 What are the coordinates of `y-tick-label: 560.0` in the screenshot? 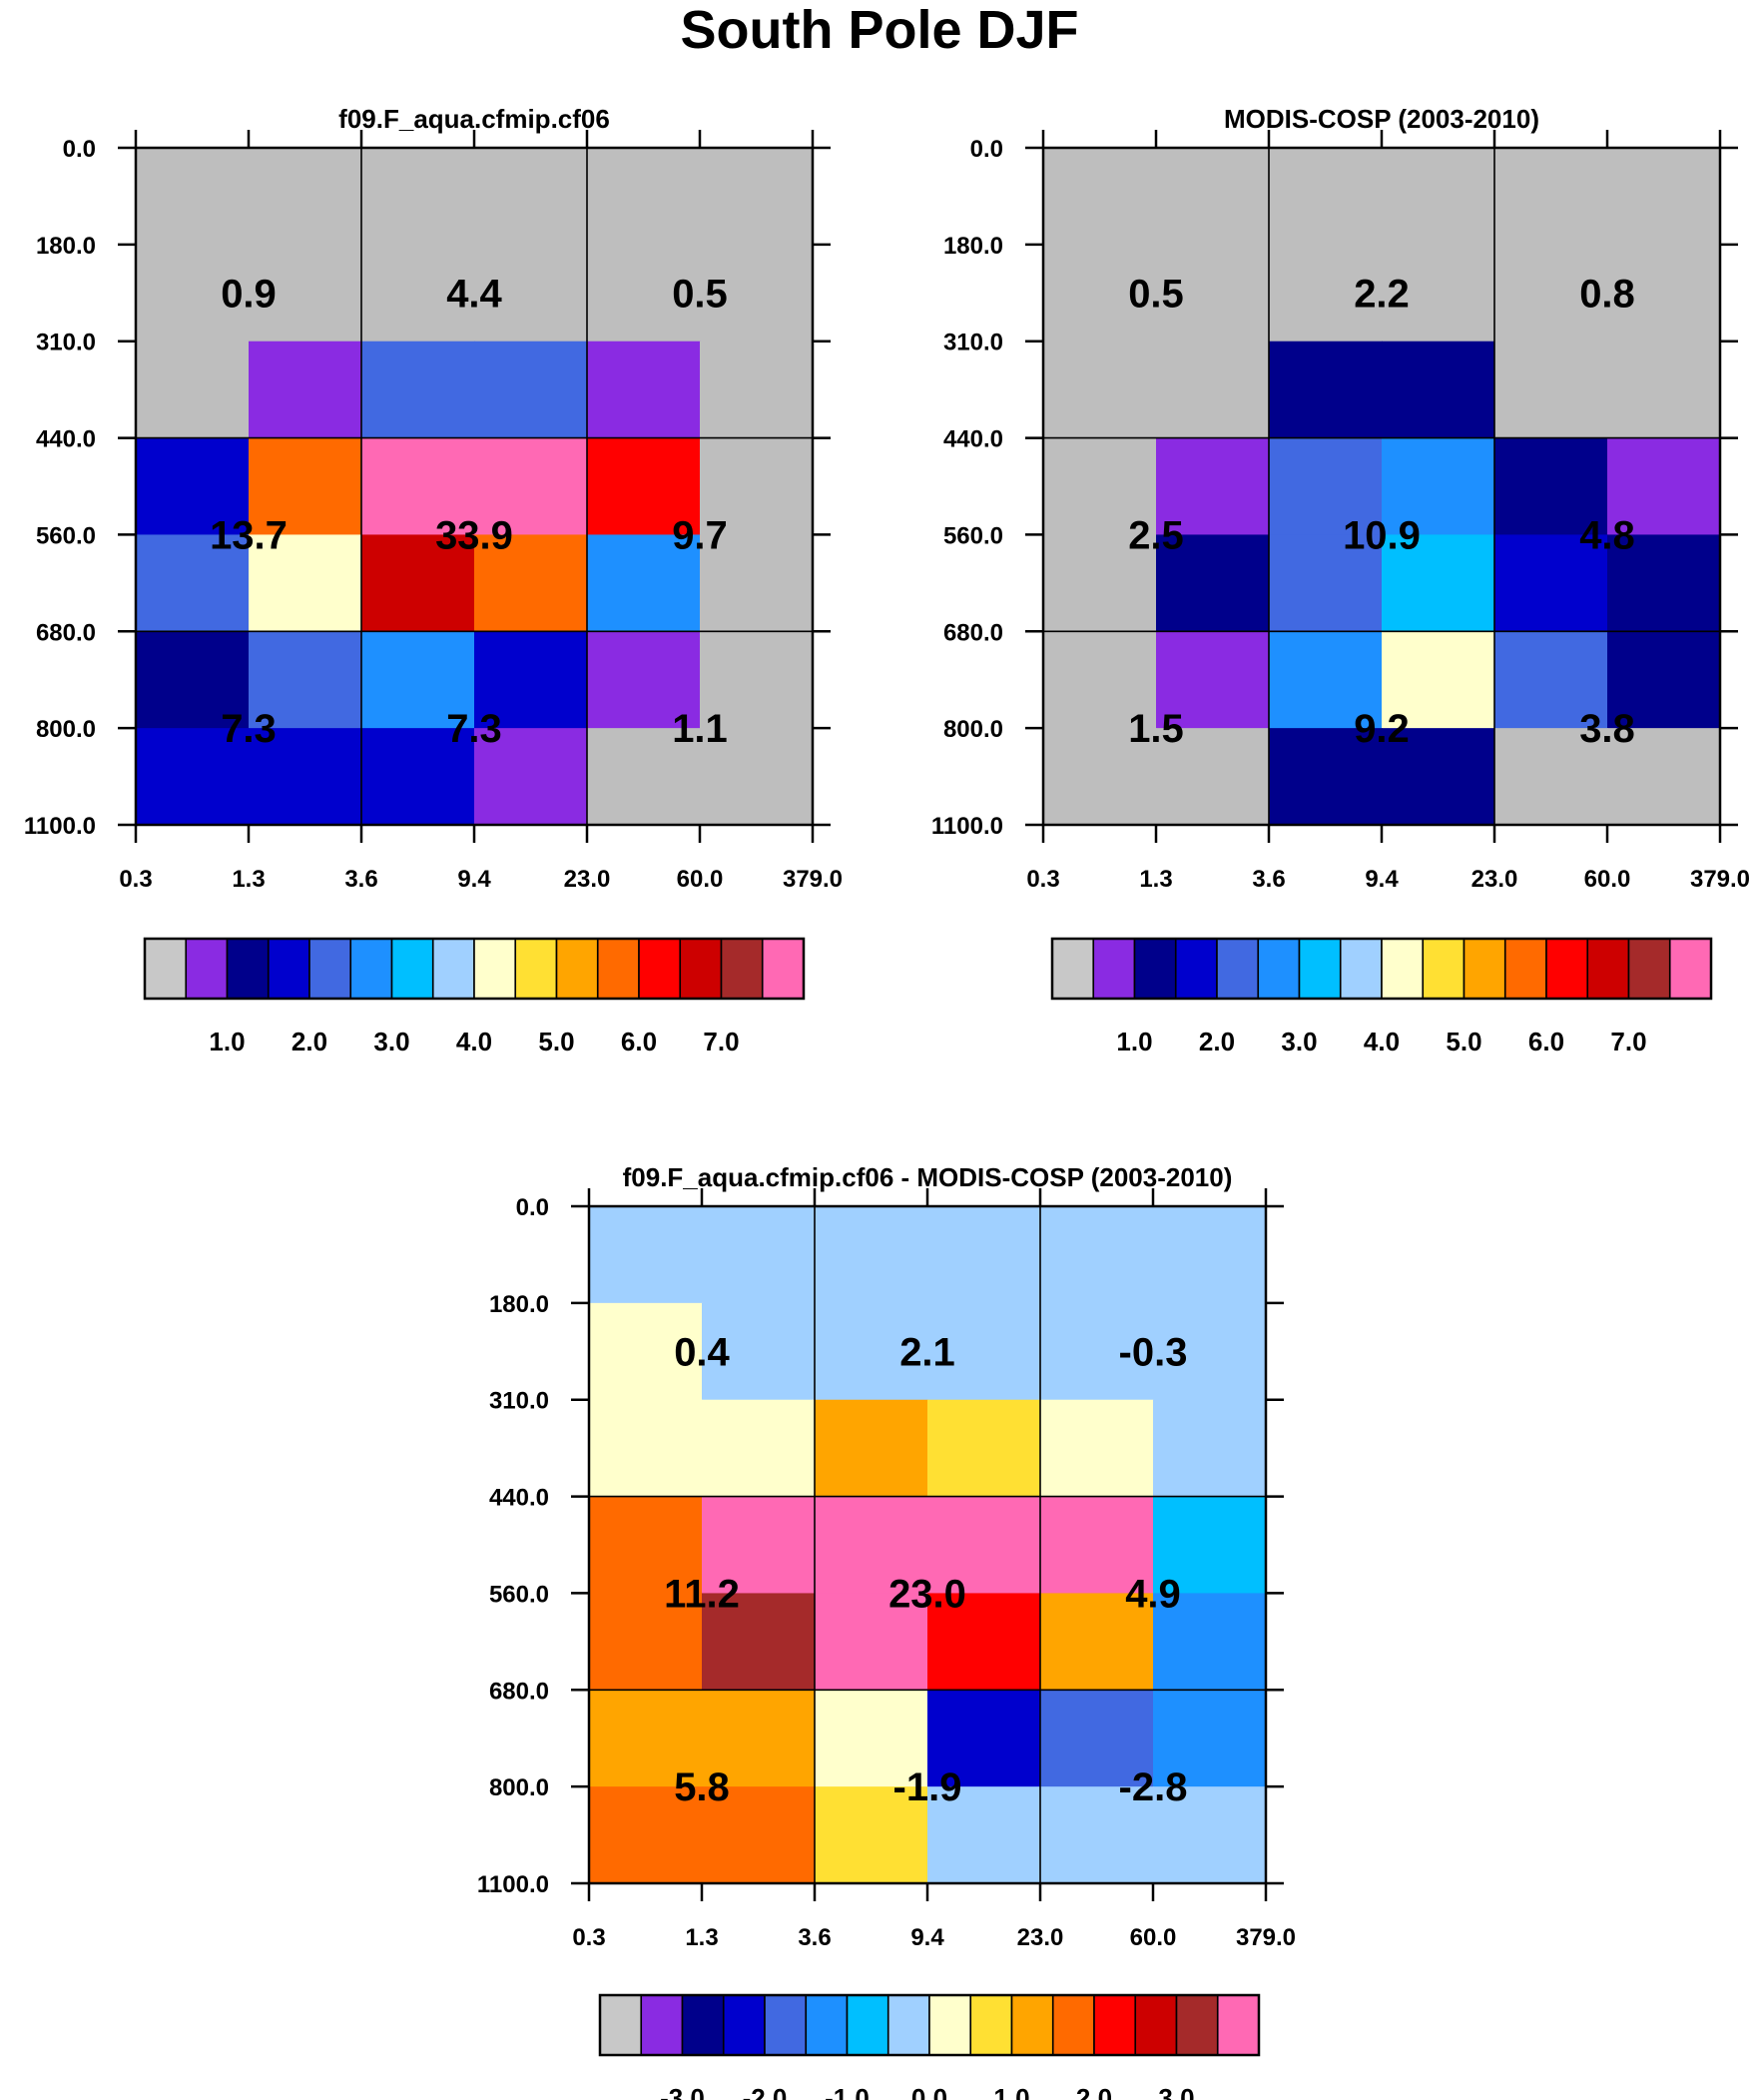 It's located at (66, 535).